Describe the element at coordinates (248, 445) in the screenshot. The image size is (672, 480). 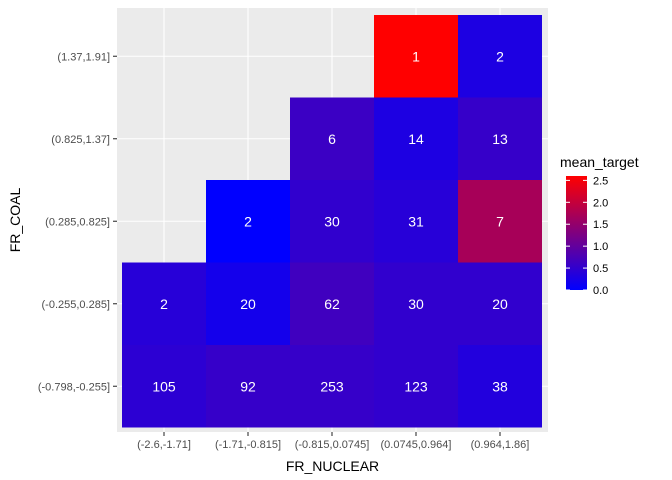
I see `x-tick-label: (-1.71,-0.815]` at that location.